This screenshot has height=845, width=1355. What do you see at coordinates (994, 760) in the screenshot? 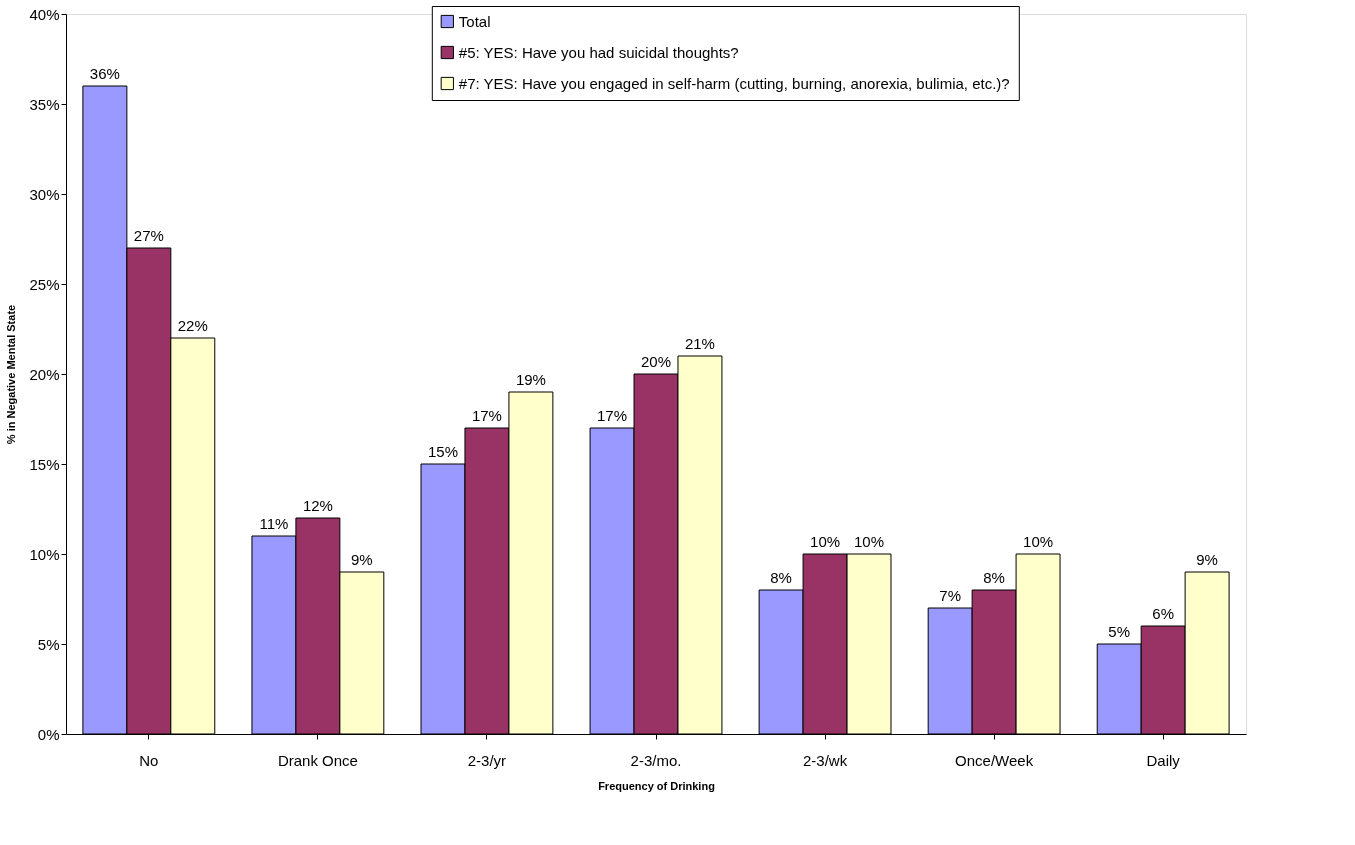
I see `x-tick-label: Once/Week` at bounding box center [994, 760].